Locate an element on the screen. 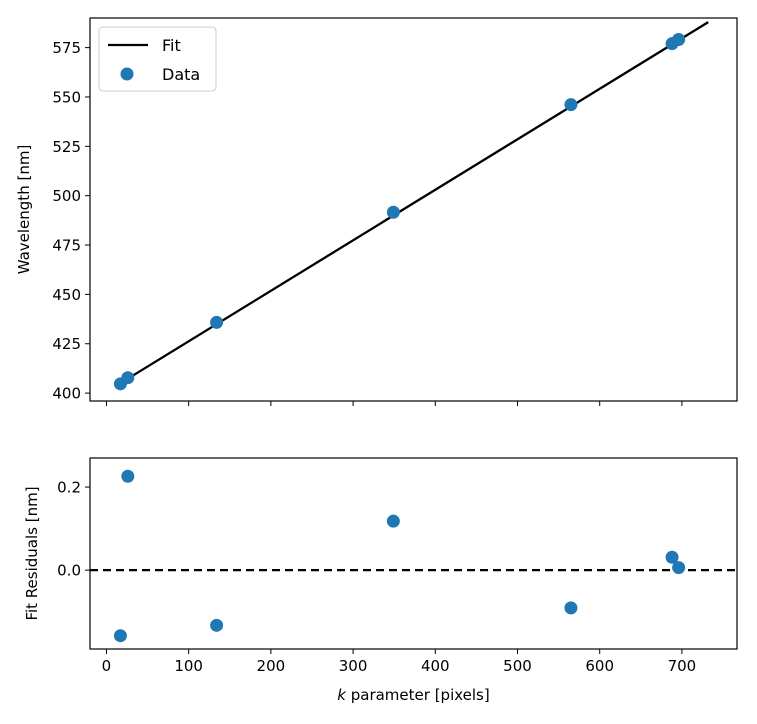 This screenshot has width=757, height=724. top-y-tick-label: 425 is located at coordinates (66, 344).